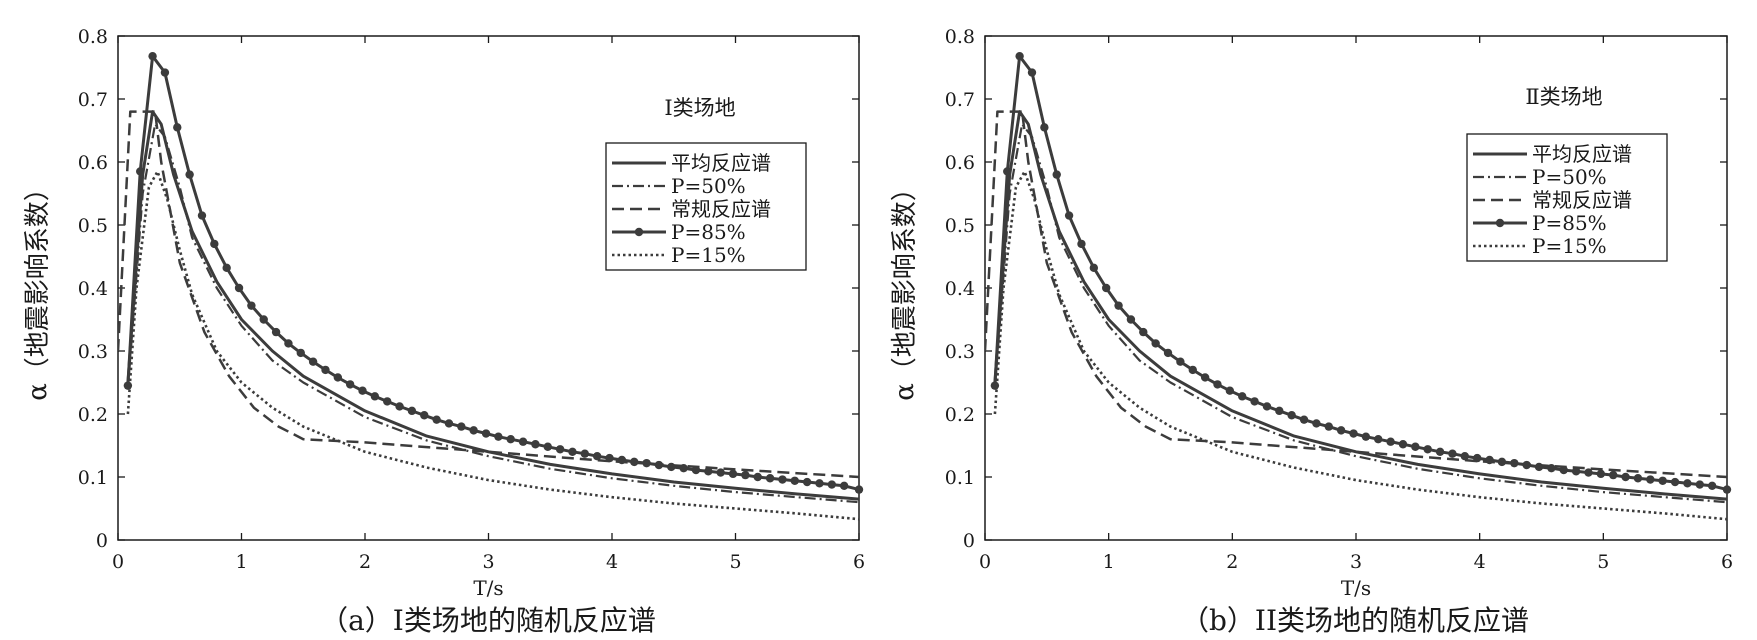 The image size is (1757, 640). I want to click on y-tick-label: 0.2, so click(960, 415).